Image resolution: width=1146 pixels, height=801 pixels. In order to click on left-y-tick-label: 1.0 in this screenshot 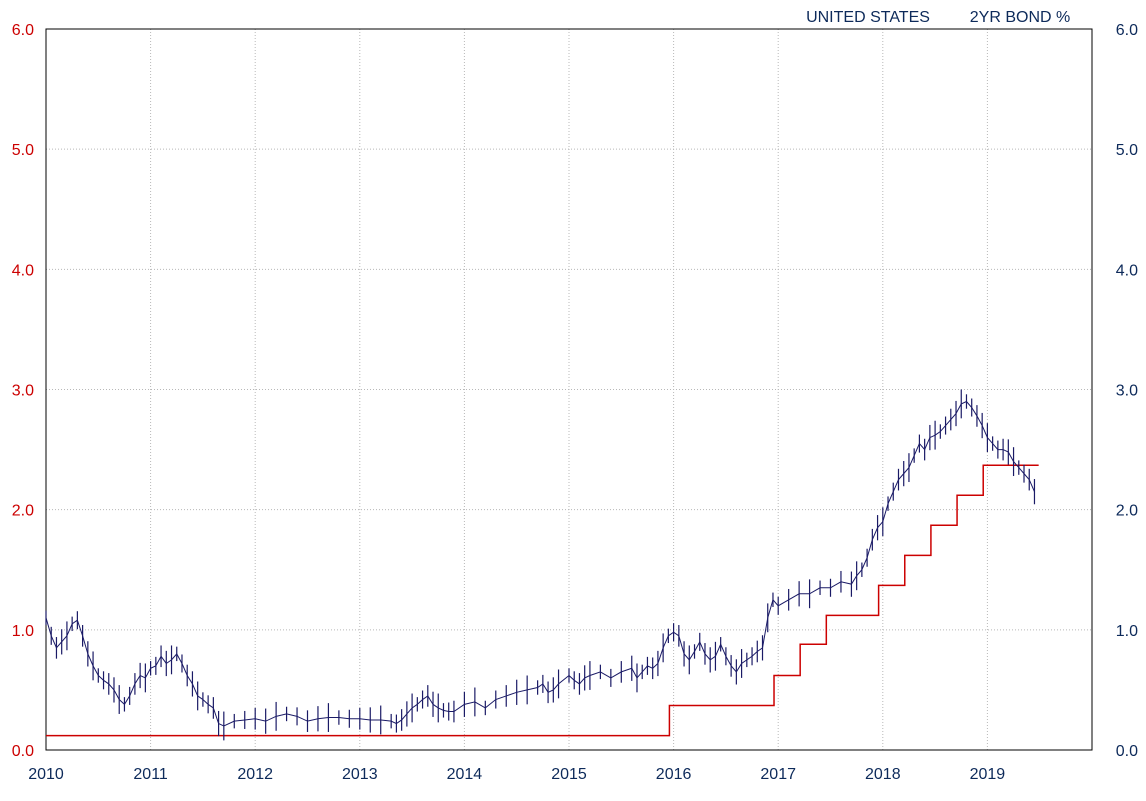, I will do `click(23, 631)`.